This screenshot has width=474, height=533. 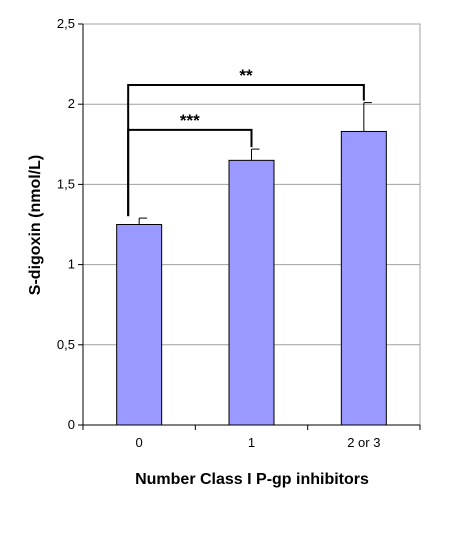 What do you see at coordinates (190, 120) in the screenshot?
I see `significance-label: ***` at bounding box center [190, 120].